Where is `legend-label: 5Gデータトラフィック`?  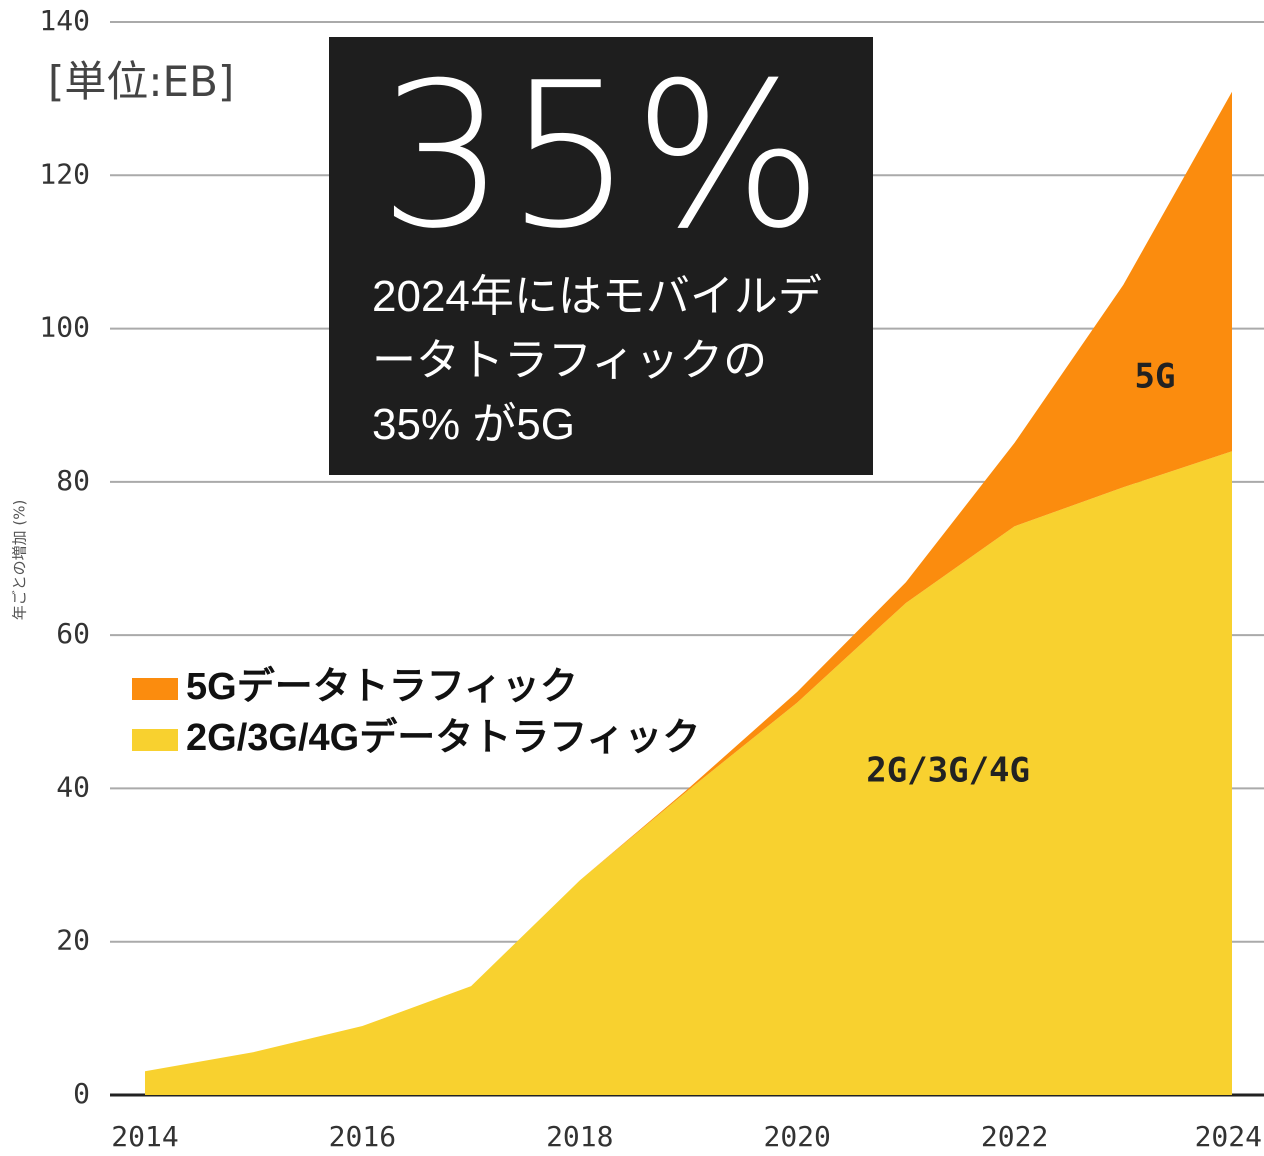
legend-label: 5Gデータトラフィック is located at coordinates (382, 686).